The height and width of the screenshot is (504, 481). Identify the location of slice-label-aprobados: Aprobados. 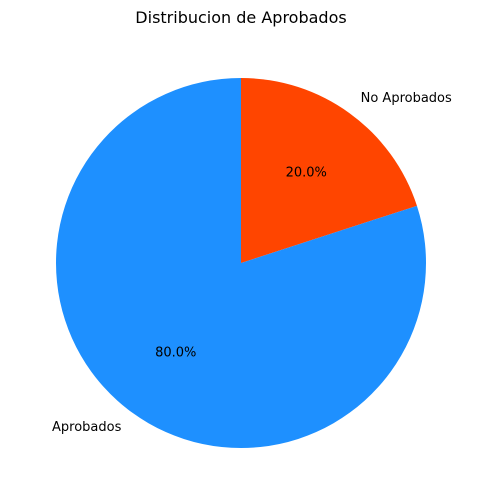
(87, 427).